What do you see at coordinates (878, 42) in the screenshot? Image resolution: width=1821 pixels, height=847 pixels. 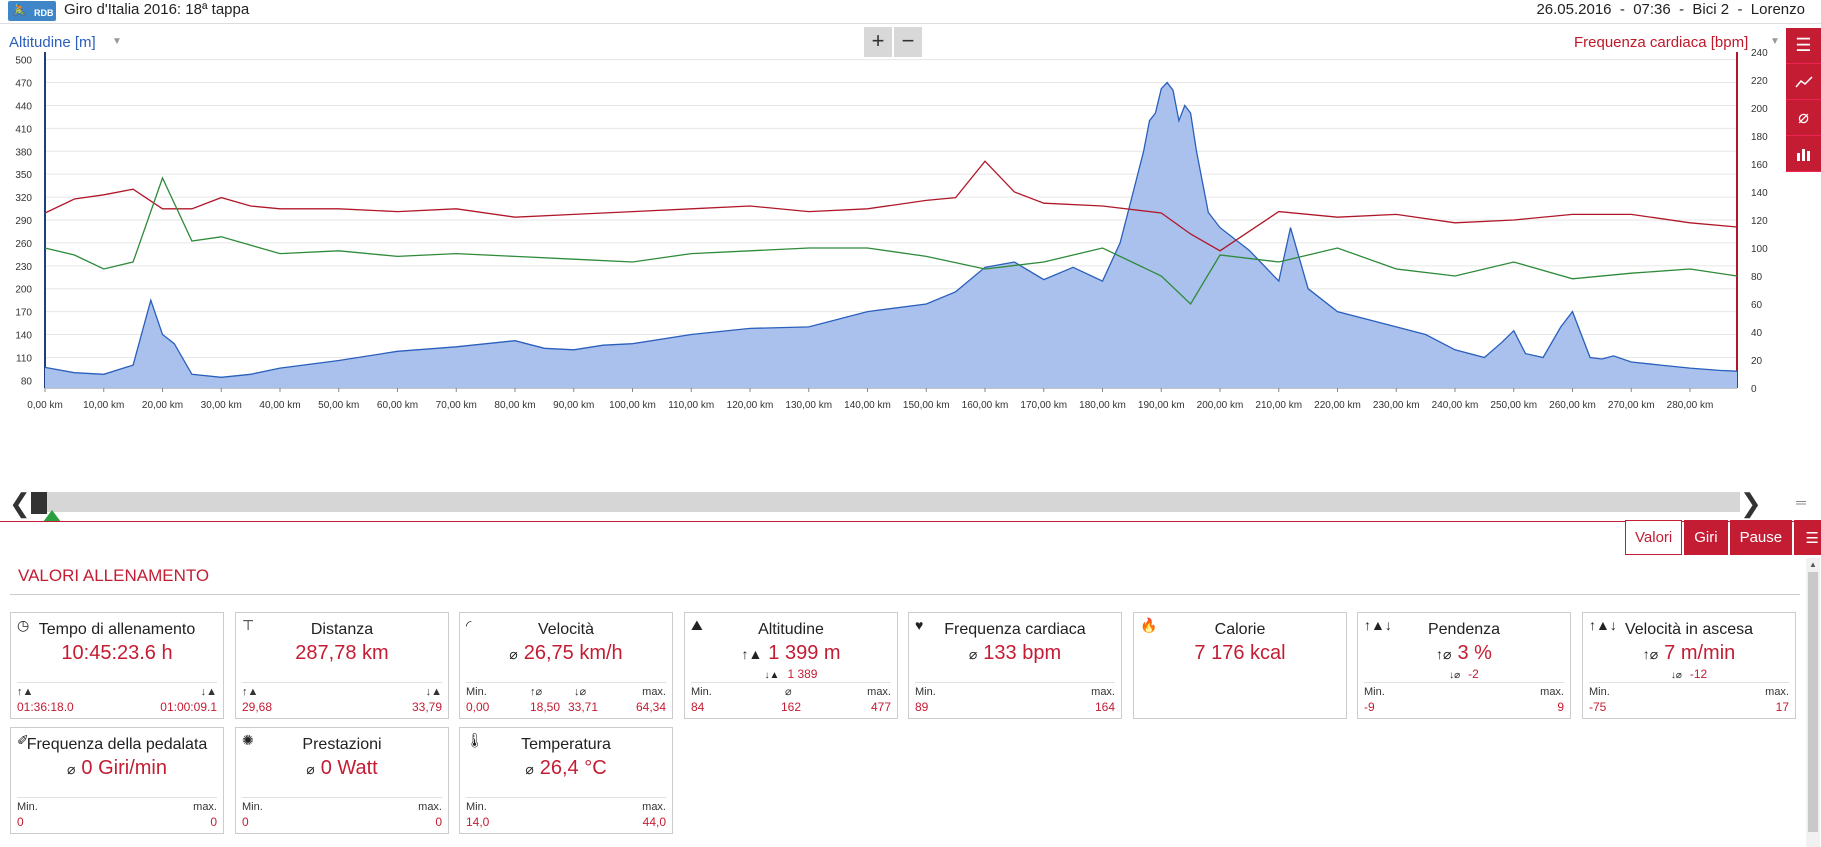 I see `zoom-in-button: +` at bounding box center [878, 42].